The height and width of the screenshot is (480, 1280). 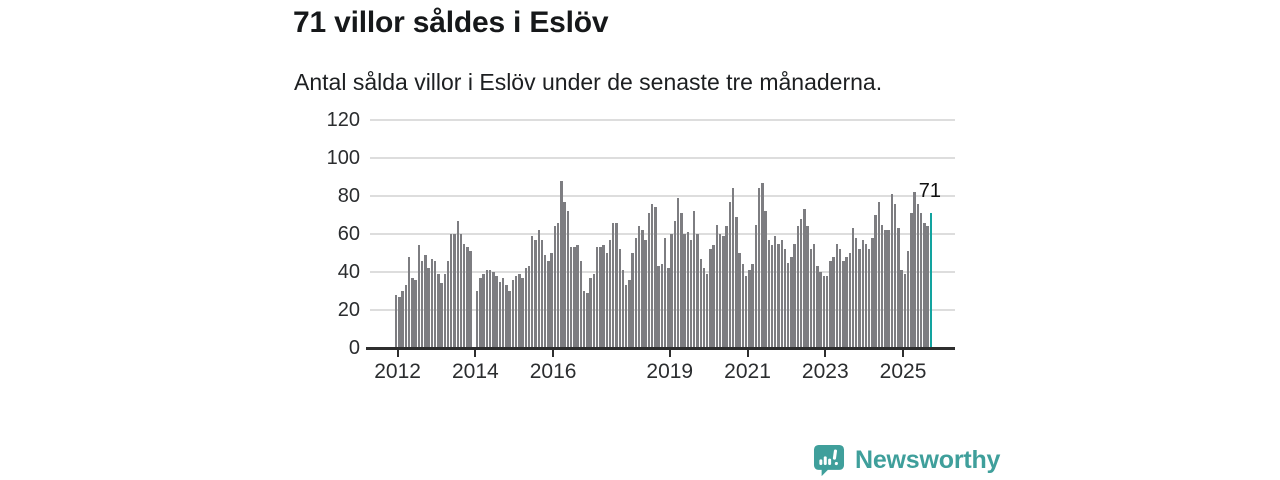 What do you see at coordinates (747, 371) in the screenshot?
I see `x-axis-tick-label: 2021` at bounding box center [747, 371].